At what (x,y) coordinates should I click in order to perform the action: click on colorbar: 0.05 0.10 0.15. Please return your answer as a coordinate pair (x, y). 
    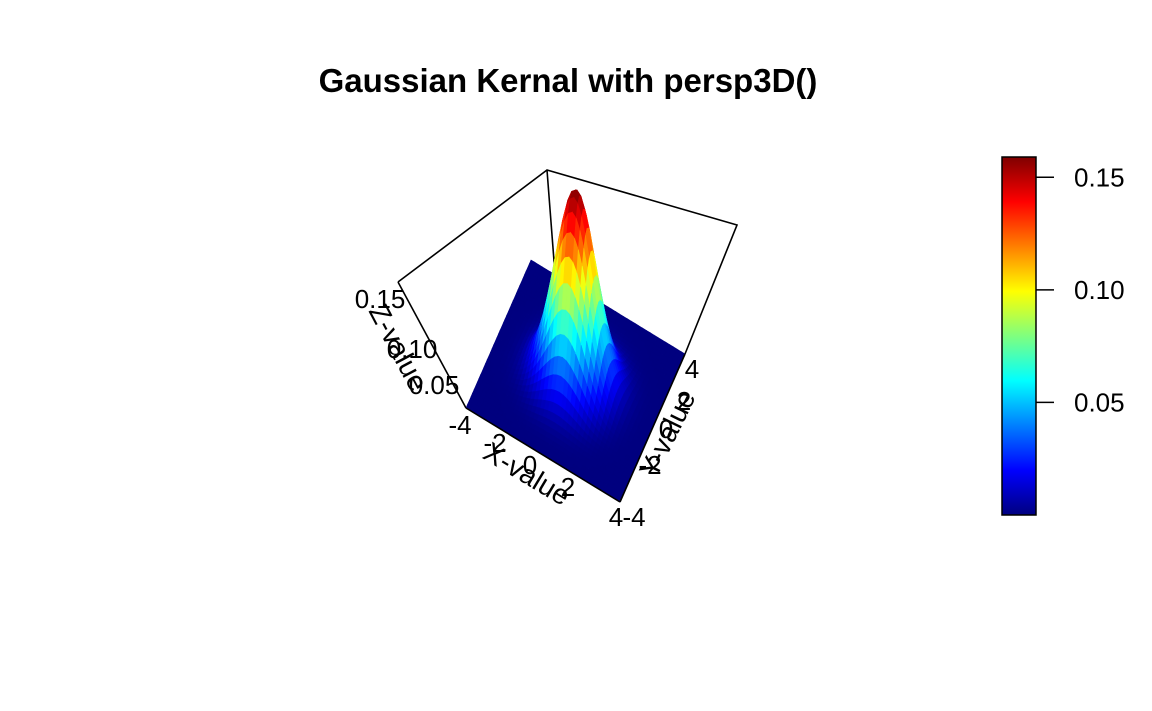
    Looking at the image, I should click on (1063, 336).